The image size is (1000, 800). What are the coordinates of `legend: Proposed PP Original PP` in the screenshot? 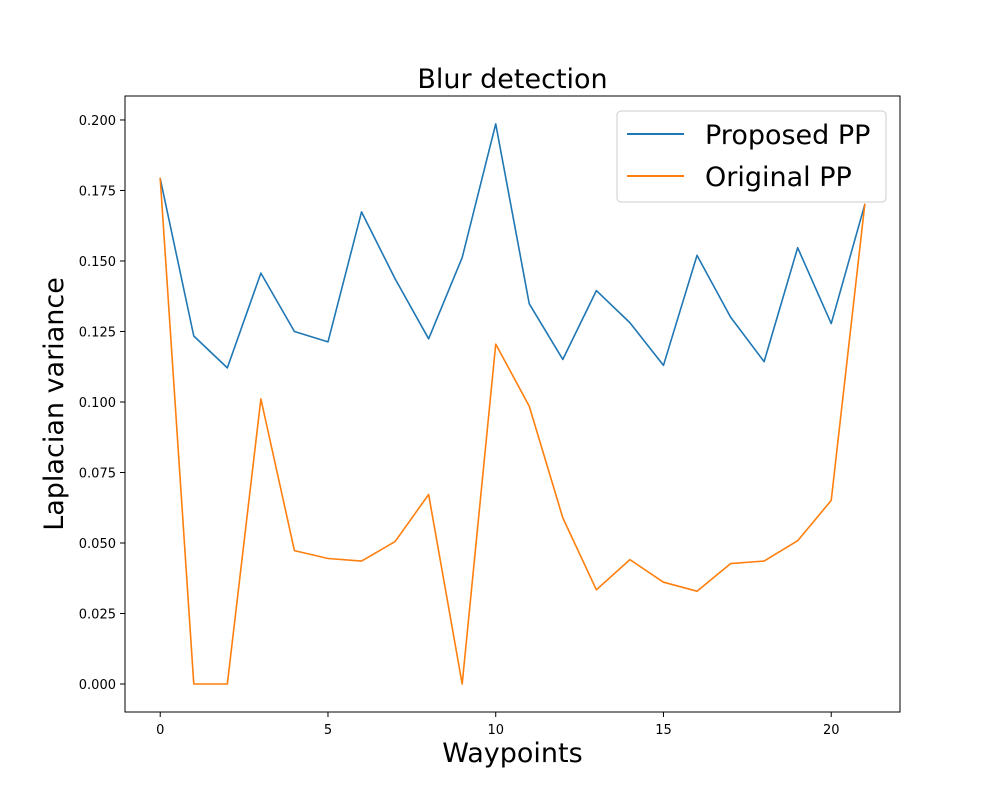 It's located at (751, 156).